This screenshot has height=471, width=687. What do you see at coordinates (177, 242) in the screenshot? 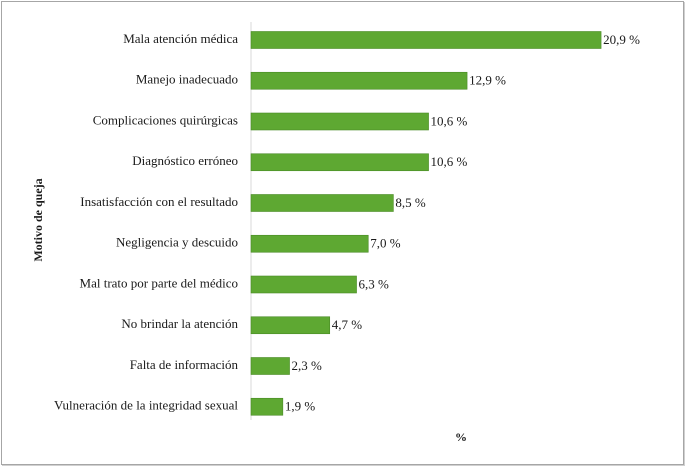
I see `category-label: Negligencia y descuido` at bounding box center [177, 242].